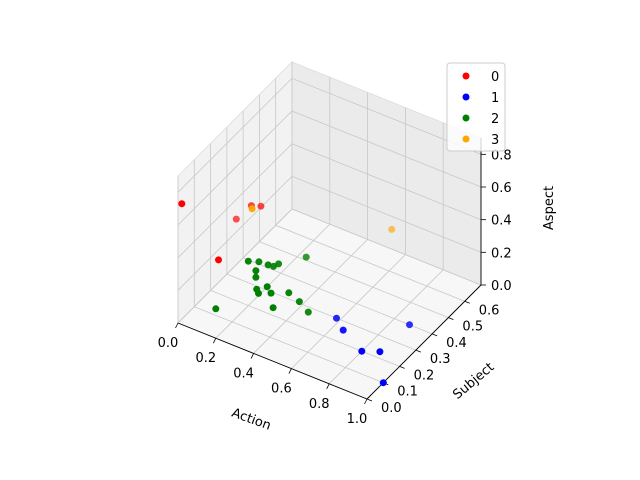  I want to click on legend: 0 1 2 3, so click(476, 107).